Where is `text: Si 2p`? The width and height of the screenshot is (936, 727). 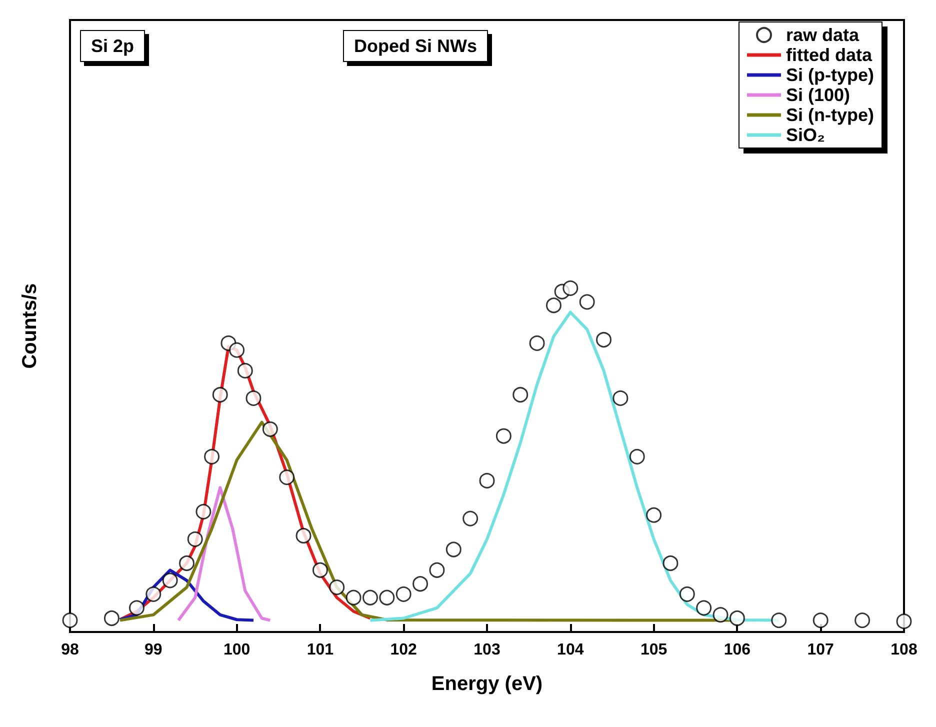
text: Si 2p is located at coordinates (112, 46).